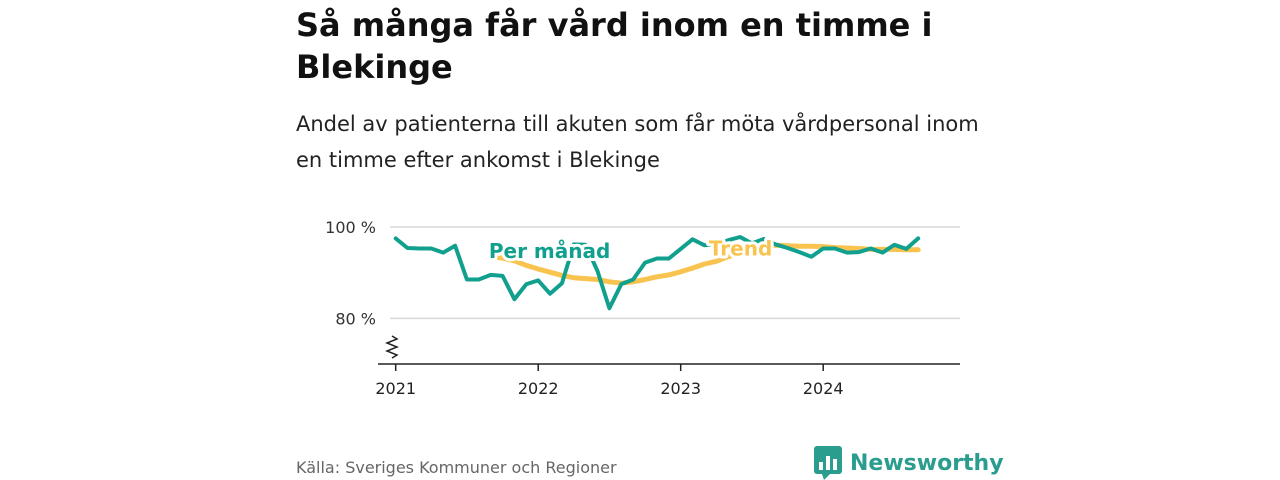 Image resolution: width=1280 pixels, height=480 pixels. What do you see at coordinates (549, 251) in the screenshot?
I see `monthly-series-label: Per månad` at bounding box center [549, 251].